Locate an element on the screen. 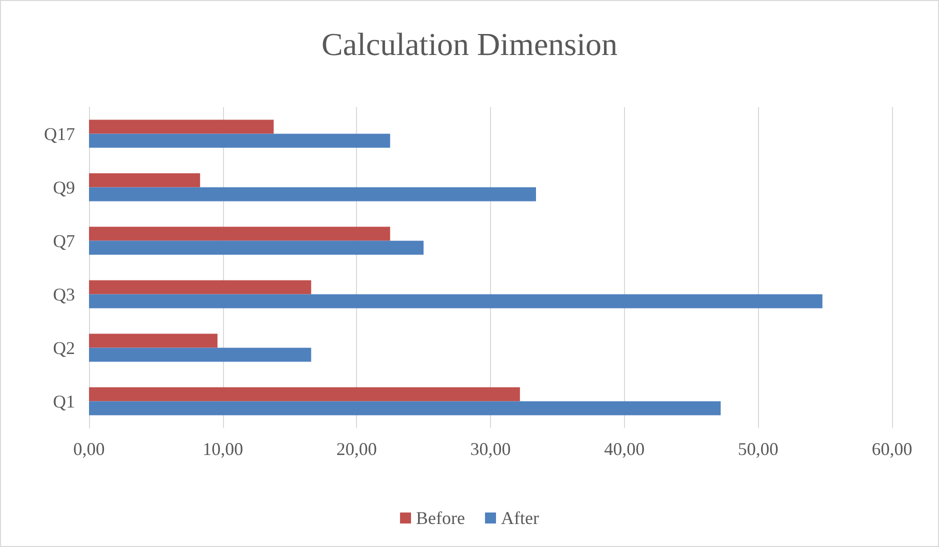 The height and width of the screenshot is (547, 939). legend-label: After is located at coordinates (520, 518).